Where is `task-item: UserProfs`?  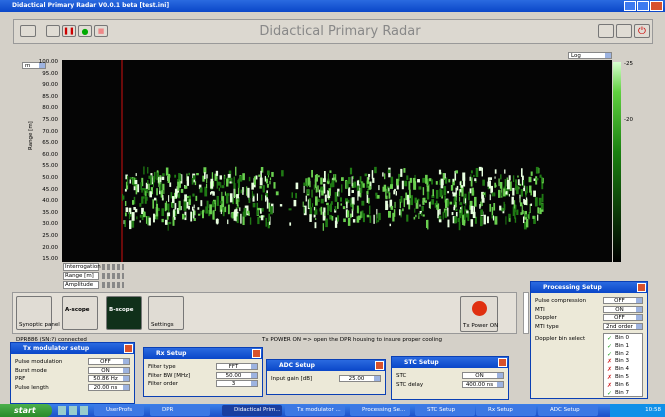
task-item: UserProfs is located at coordinates (119, 410).